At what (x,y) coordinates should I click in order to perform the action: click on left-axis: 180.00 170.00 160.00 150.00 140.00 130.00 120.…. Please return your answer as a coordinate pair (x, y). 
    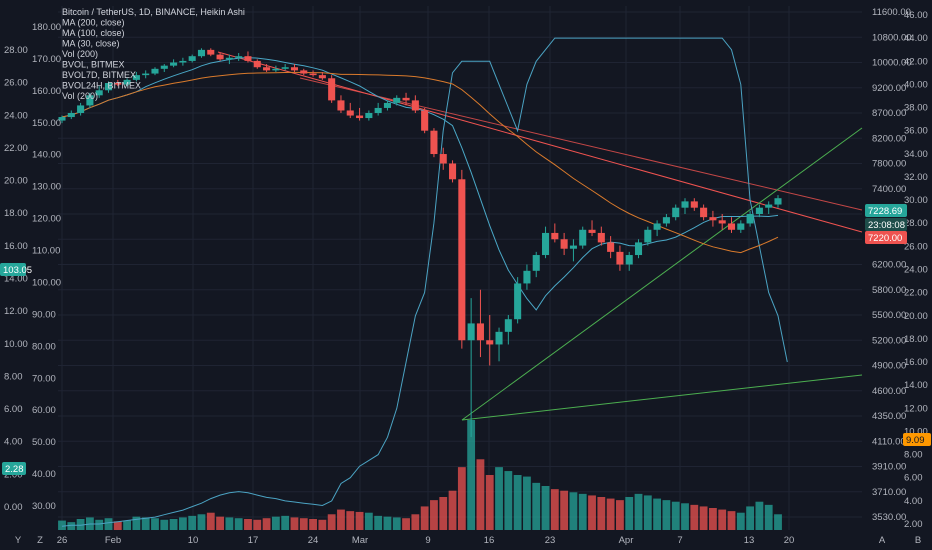
    Looking at the image, I should click on (32, 267).